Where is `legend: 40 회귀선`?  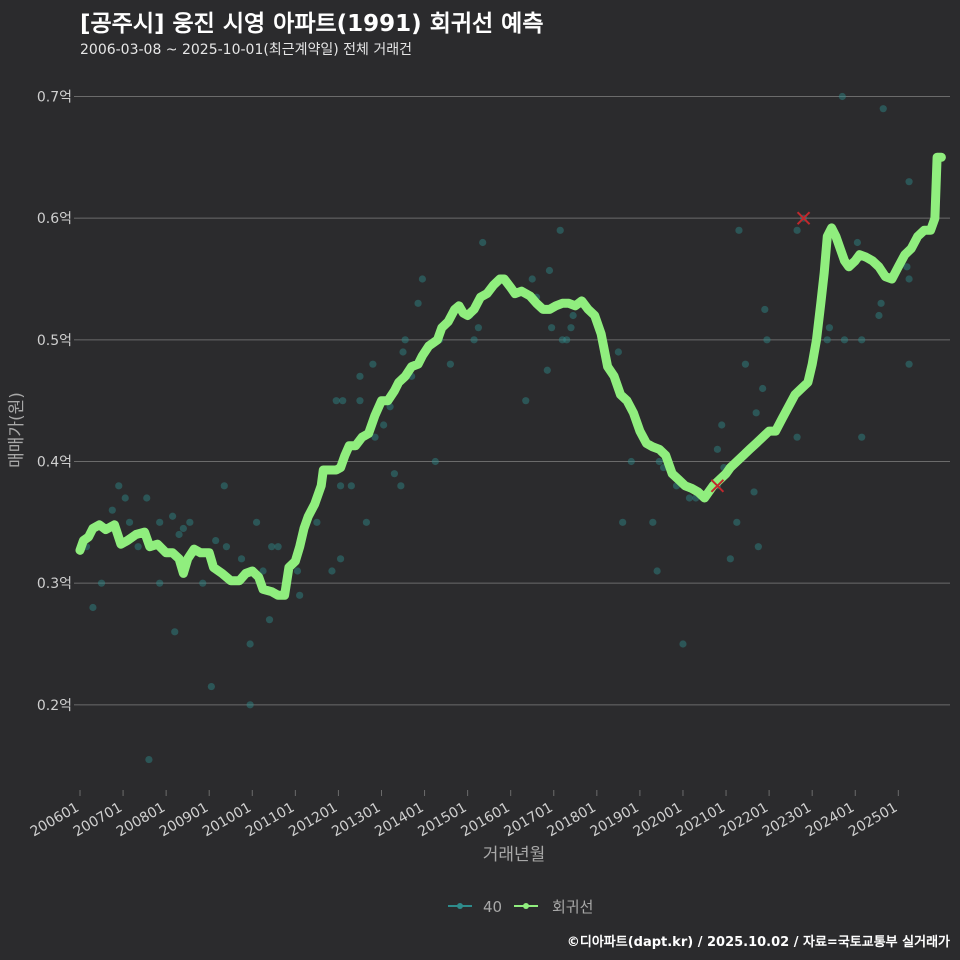 legend: 40 회귀선 is located at coordinates (520, 907).